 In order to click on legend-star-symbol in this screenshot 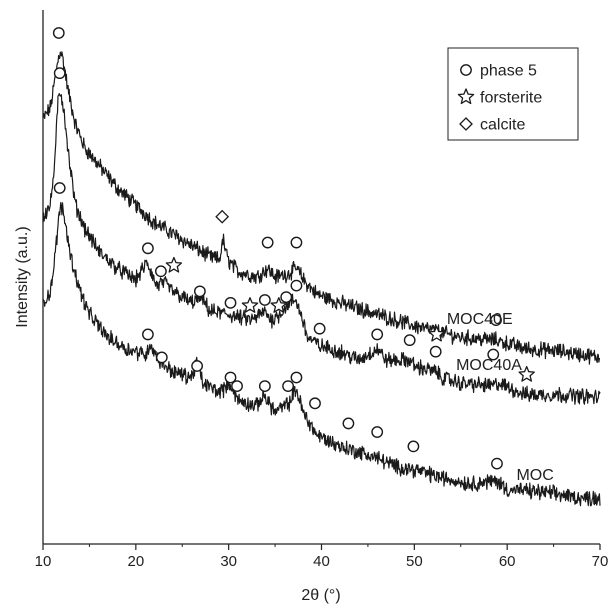, I will do `click(466, 96)`.